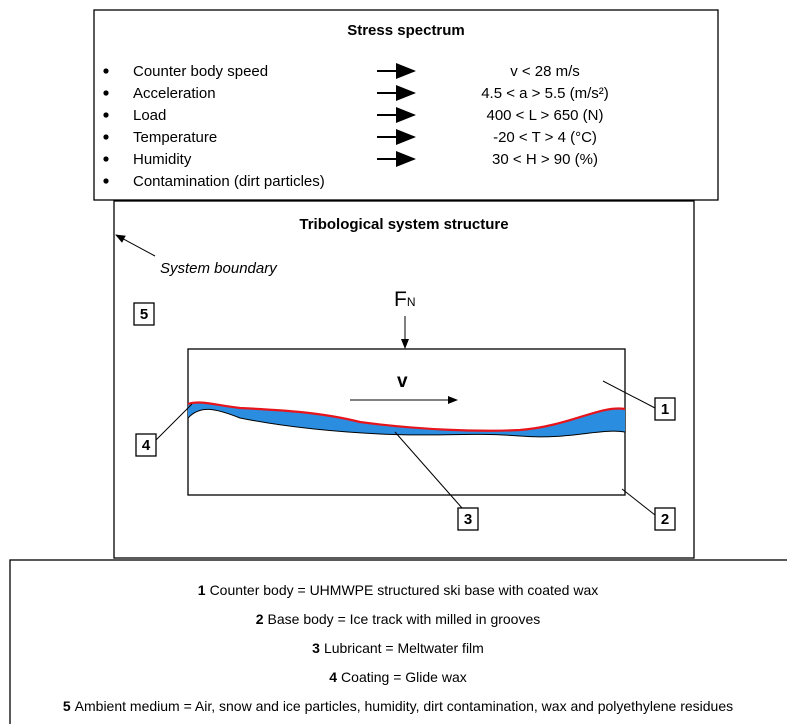 This screenshot has height=724, width=787. What do you see at coordinates (545, 137) in the screenshot?
I see `item-value: -20 < T > 4 (°C)` at bounding box center [545, 137].